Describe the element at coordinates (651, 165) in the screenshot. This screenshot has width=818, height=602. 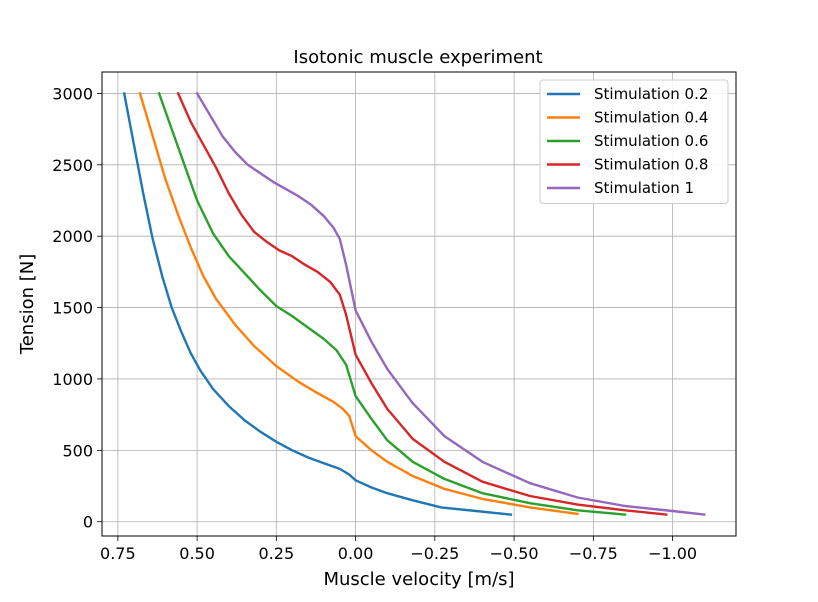
I see `legend-label: Stimulation 0.8` at that location.